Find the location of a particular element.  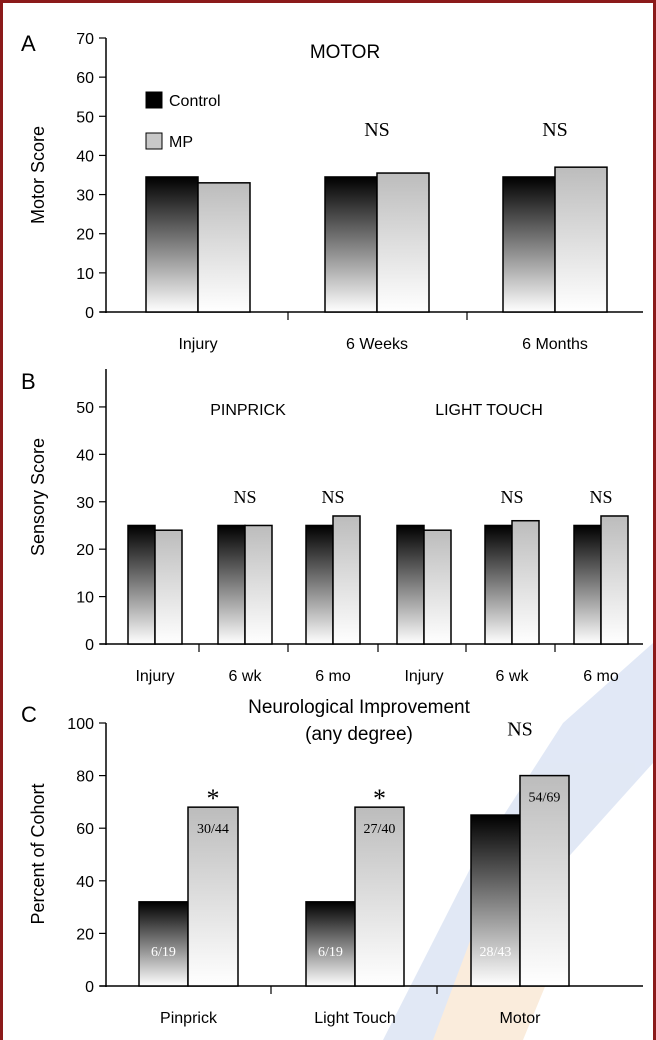

x-tick-label: Pinprick is located at coordinates (189, 1018).